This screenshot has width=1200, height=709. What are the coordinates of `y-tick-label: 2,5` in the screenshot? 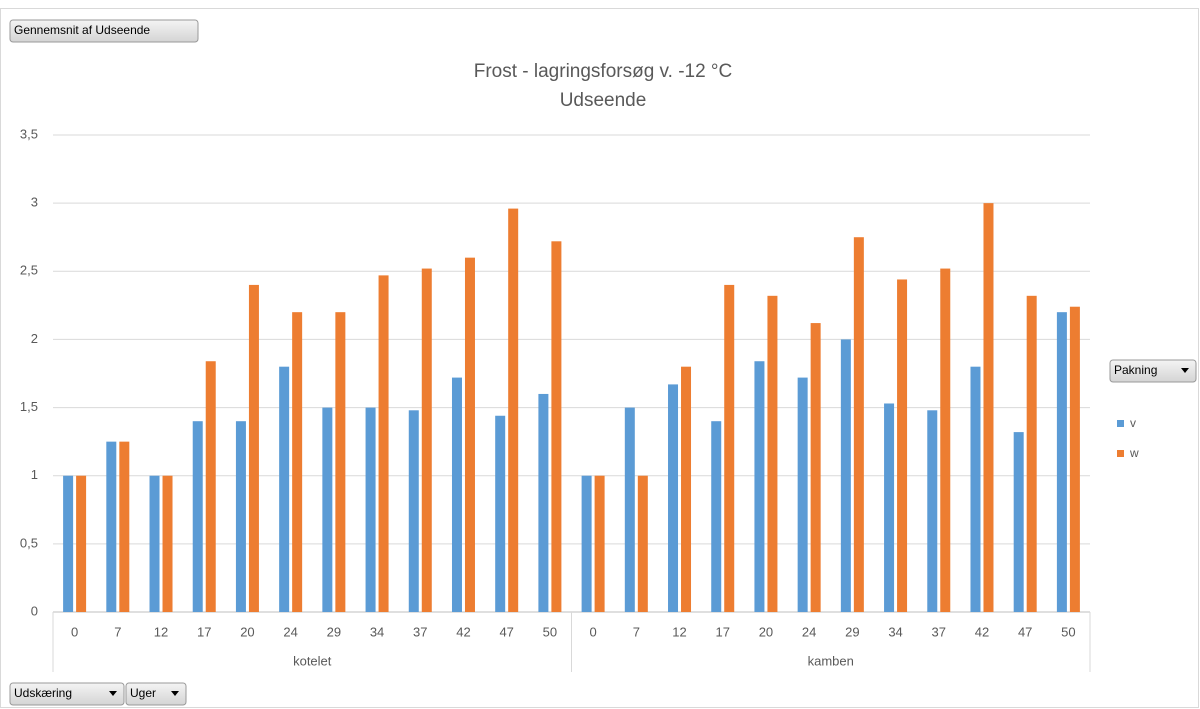 It's located at (29, 270).